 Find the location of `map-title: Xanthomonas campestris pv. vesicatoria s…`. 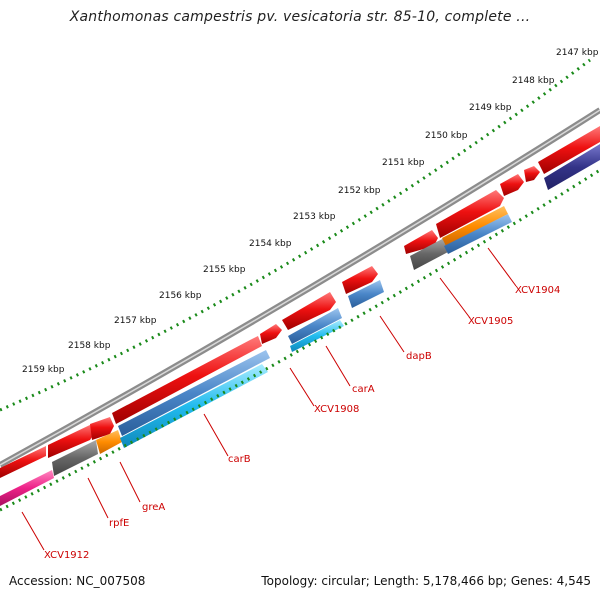

map-title: Xanthomonas campestris pv. vesicatoria s… is located at coordinates (300, 17).